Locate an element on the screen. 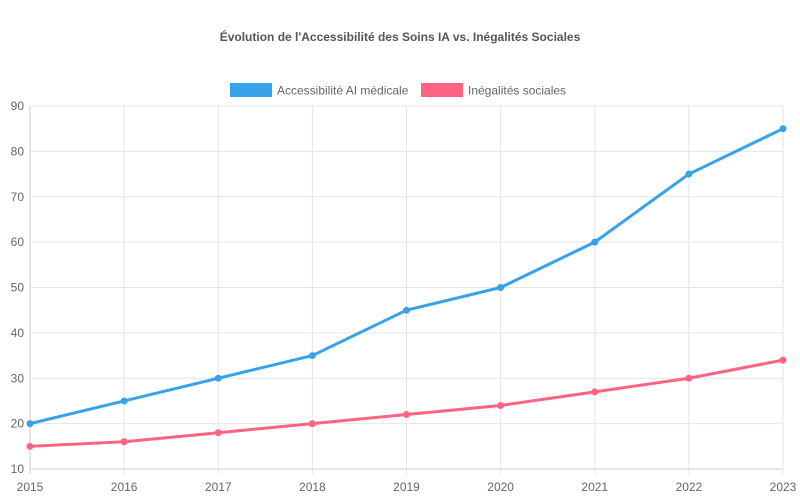  y-tick-label: 70 is located at coordinates (18, 197).